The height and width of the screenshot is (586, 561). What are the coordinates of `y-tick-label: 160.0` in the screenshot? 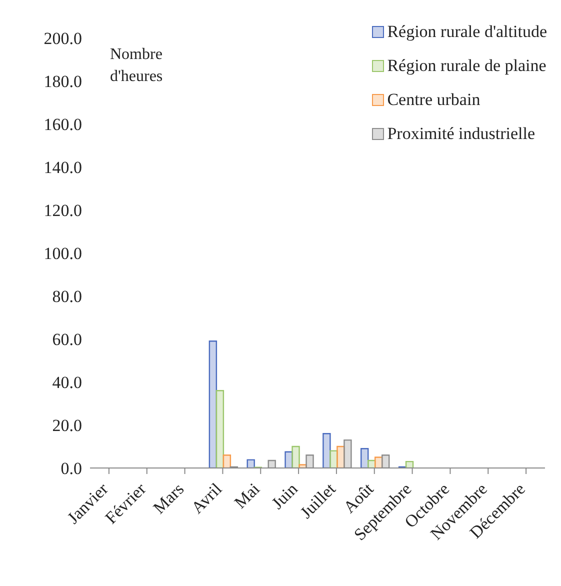 It's located at (63, 124).